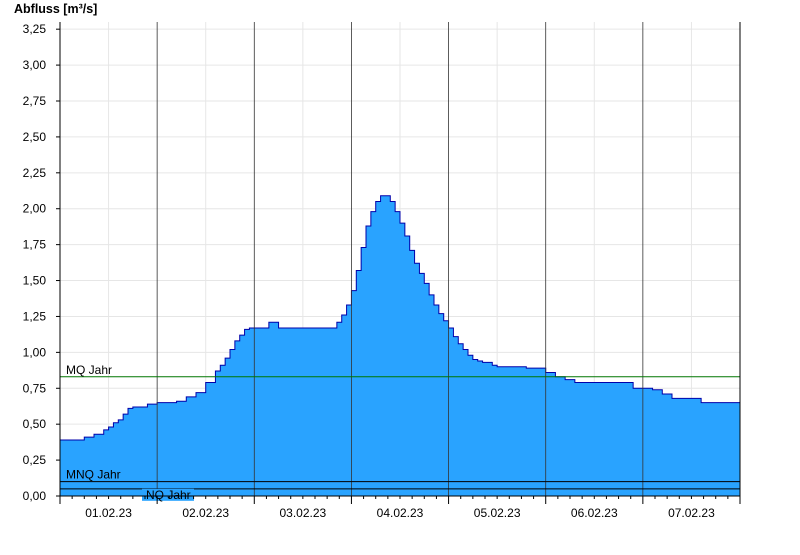 The height and width of the screenshot is (555, 800). What do you see at coordinates (205, 513) in the screenshot?
I see `x-tick-label: 02.02.23` at bounding box center [205, 513].